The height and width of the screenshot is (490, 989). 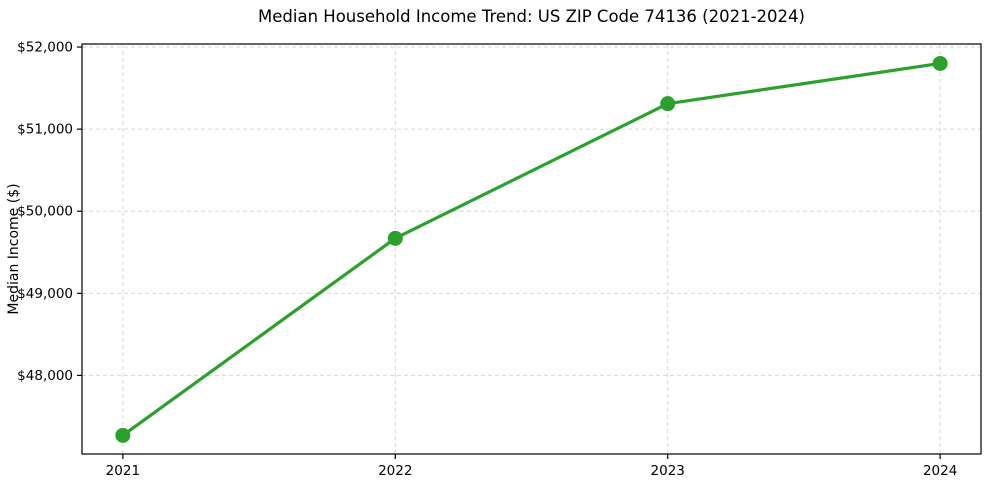 What do you see at coordinates (123, 471) in the screenshot?
I see `x-tick-label: 2021` at bounding box center [123, 471].